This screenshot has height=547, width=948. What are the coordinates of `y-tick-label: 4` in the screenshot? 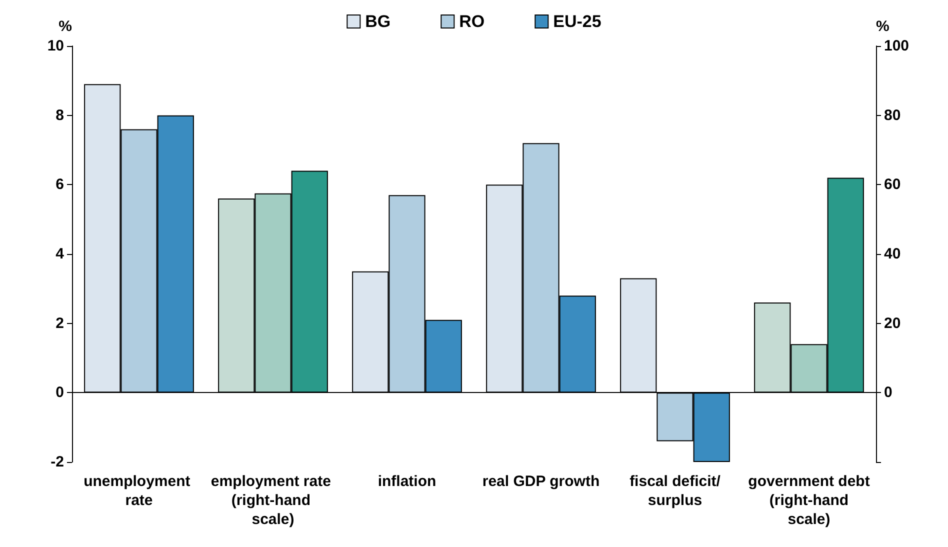 It's located at (60, 254).